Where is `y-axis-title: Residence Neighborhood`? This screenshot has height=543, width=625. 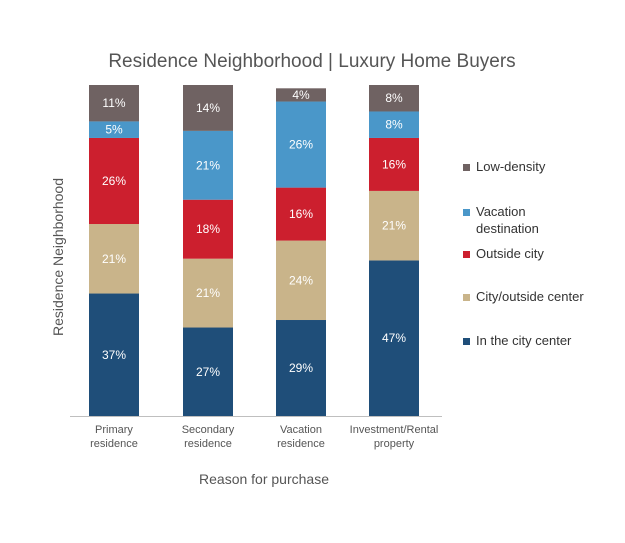
y-axis-title: Residence Neighborhood is located at coordinates (58, 257).